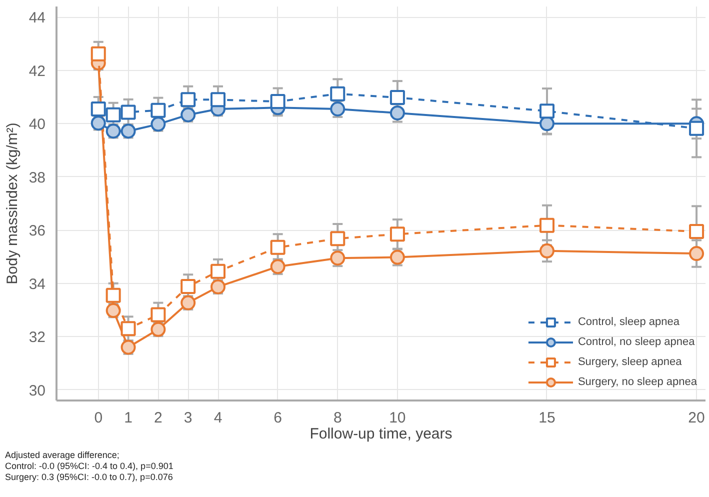 The image size is (709, 497). Describe the element at coordinates (37, 71) in the screenshot. I see `y-tick-label: 42` at that location.